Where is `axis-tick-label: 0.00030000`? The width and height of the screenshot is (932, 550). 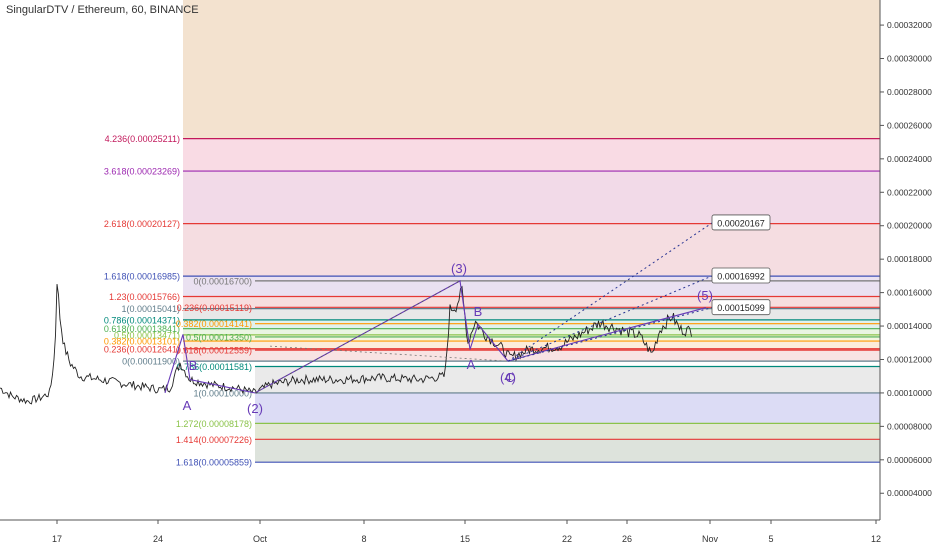 axis-tick-label: 0.00030000 is located at coordinates (909, 59).